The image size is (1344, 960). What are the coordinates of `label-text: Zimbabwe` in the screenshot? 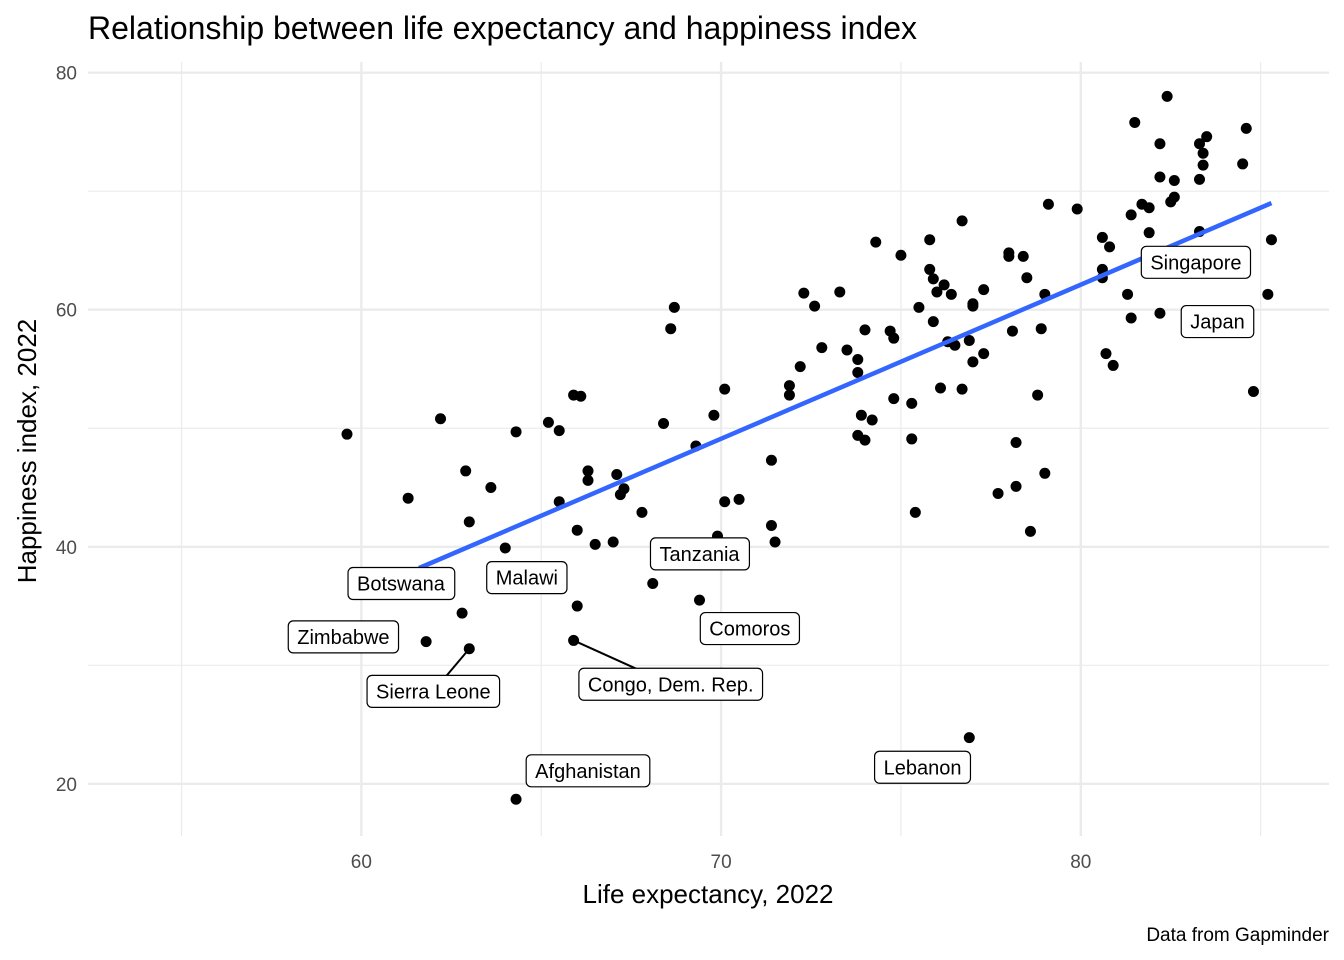 It's located at (343, 638).